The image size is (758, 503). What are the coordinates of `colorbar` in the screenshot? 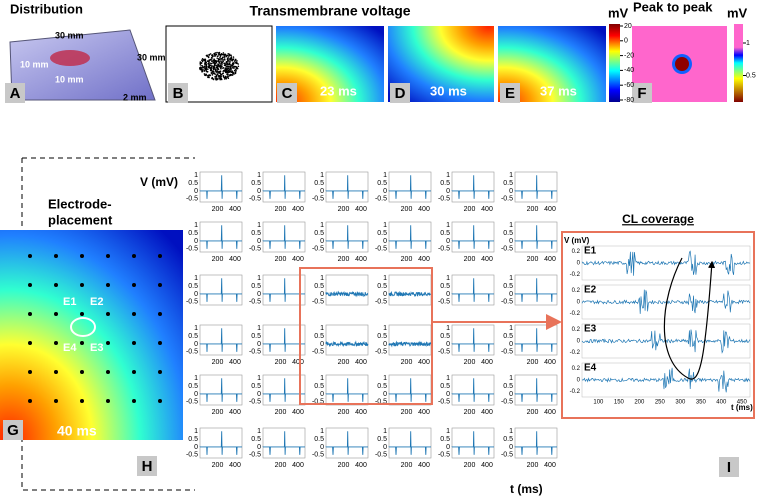 It's located at (614, 63).